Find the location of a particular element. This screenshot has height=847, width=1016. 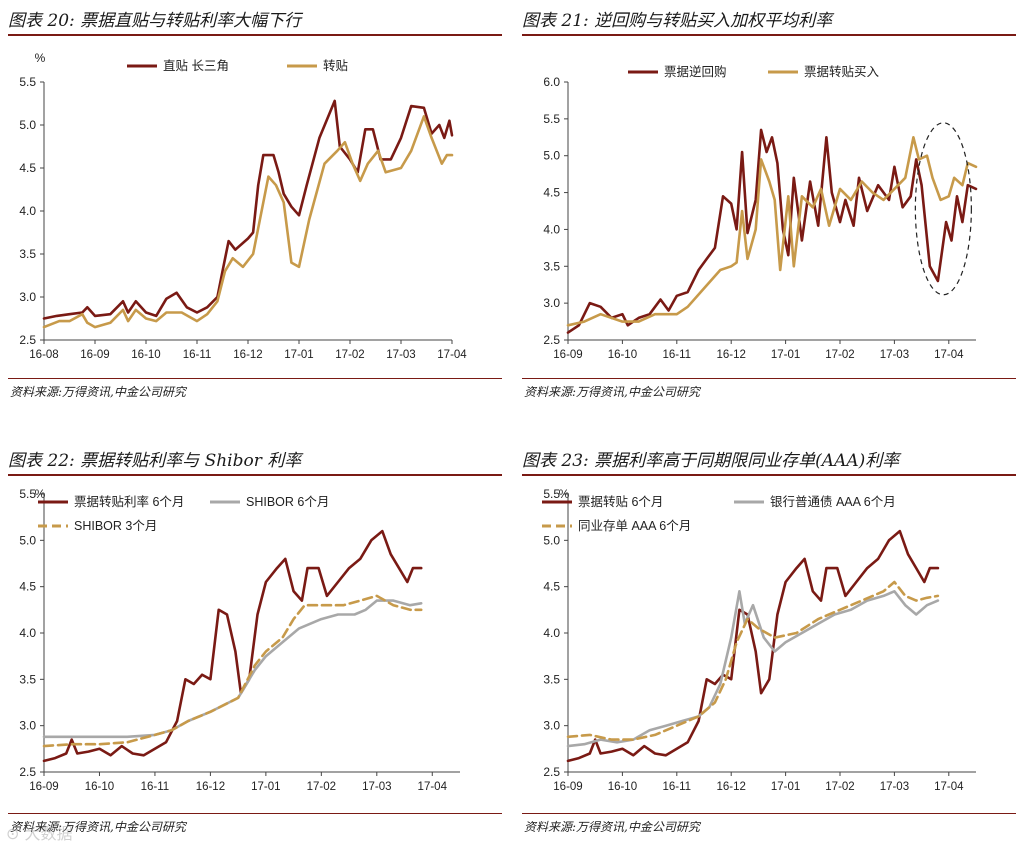

legend-label: 票据逆回购 is located at coordinates (695, 71).